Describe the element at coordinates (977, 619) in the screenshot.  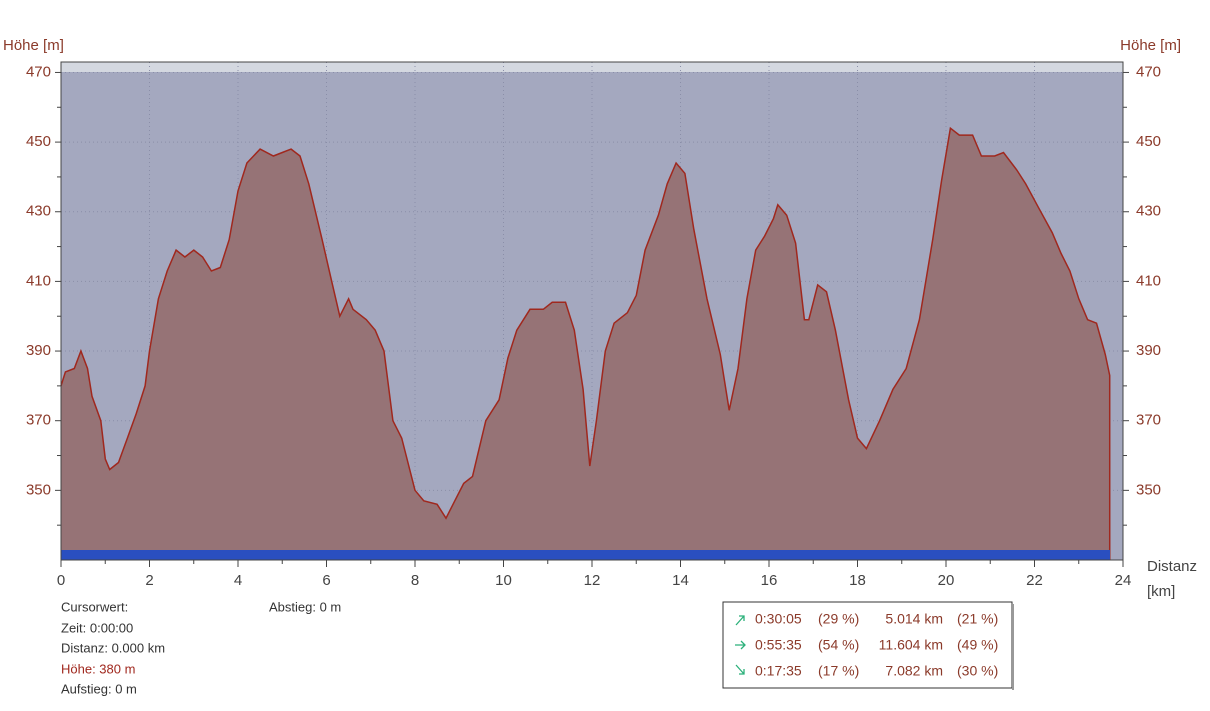
I see `summary-distance-pct: (21 %)` at that location.